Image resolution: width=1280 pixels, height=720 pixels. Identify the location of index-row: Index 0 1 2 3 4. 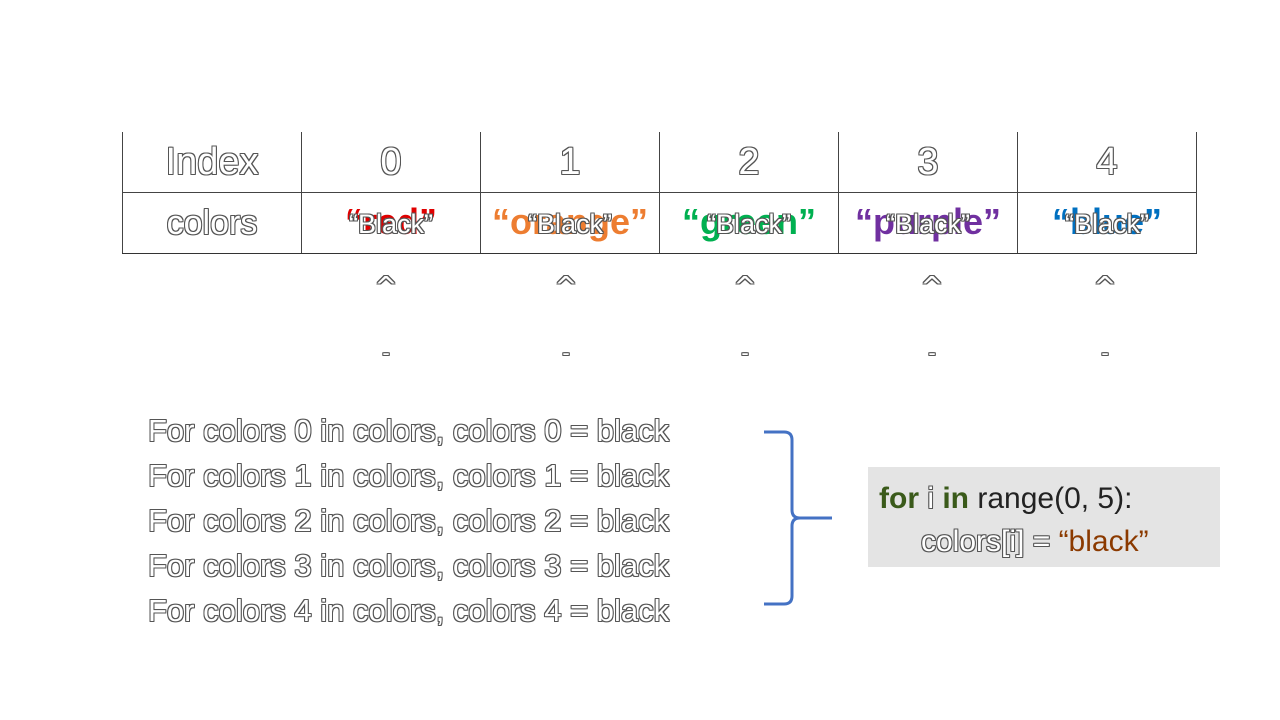
(659, 162).